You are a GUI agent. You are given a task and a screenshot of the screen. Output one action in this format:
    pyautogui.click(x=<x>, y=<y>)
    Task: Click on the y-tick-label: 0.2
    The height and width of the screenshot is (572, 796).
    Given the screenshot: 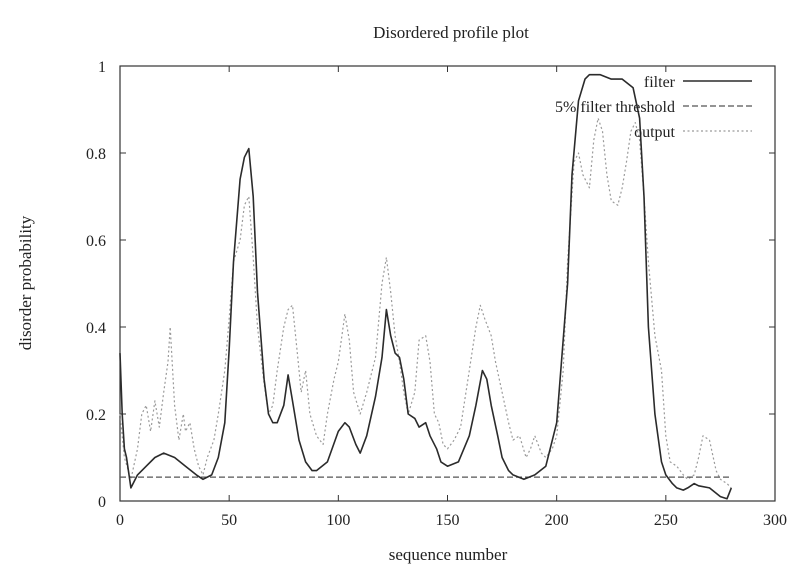 What is the action you would take?
    pyautogui.click(x=96, y=415)
    